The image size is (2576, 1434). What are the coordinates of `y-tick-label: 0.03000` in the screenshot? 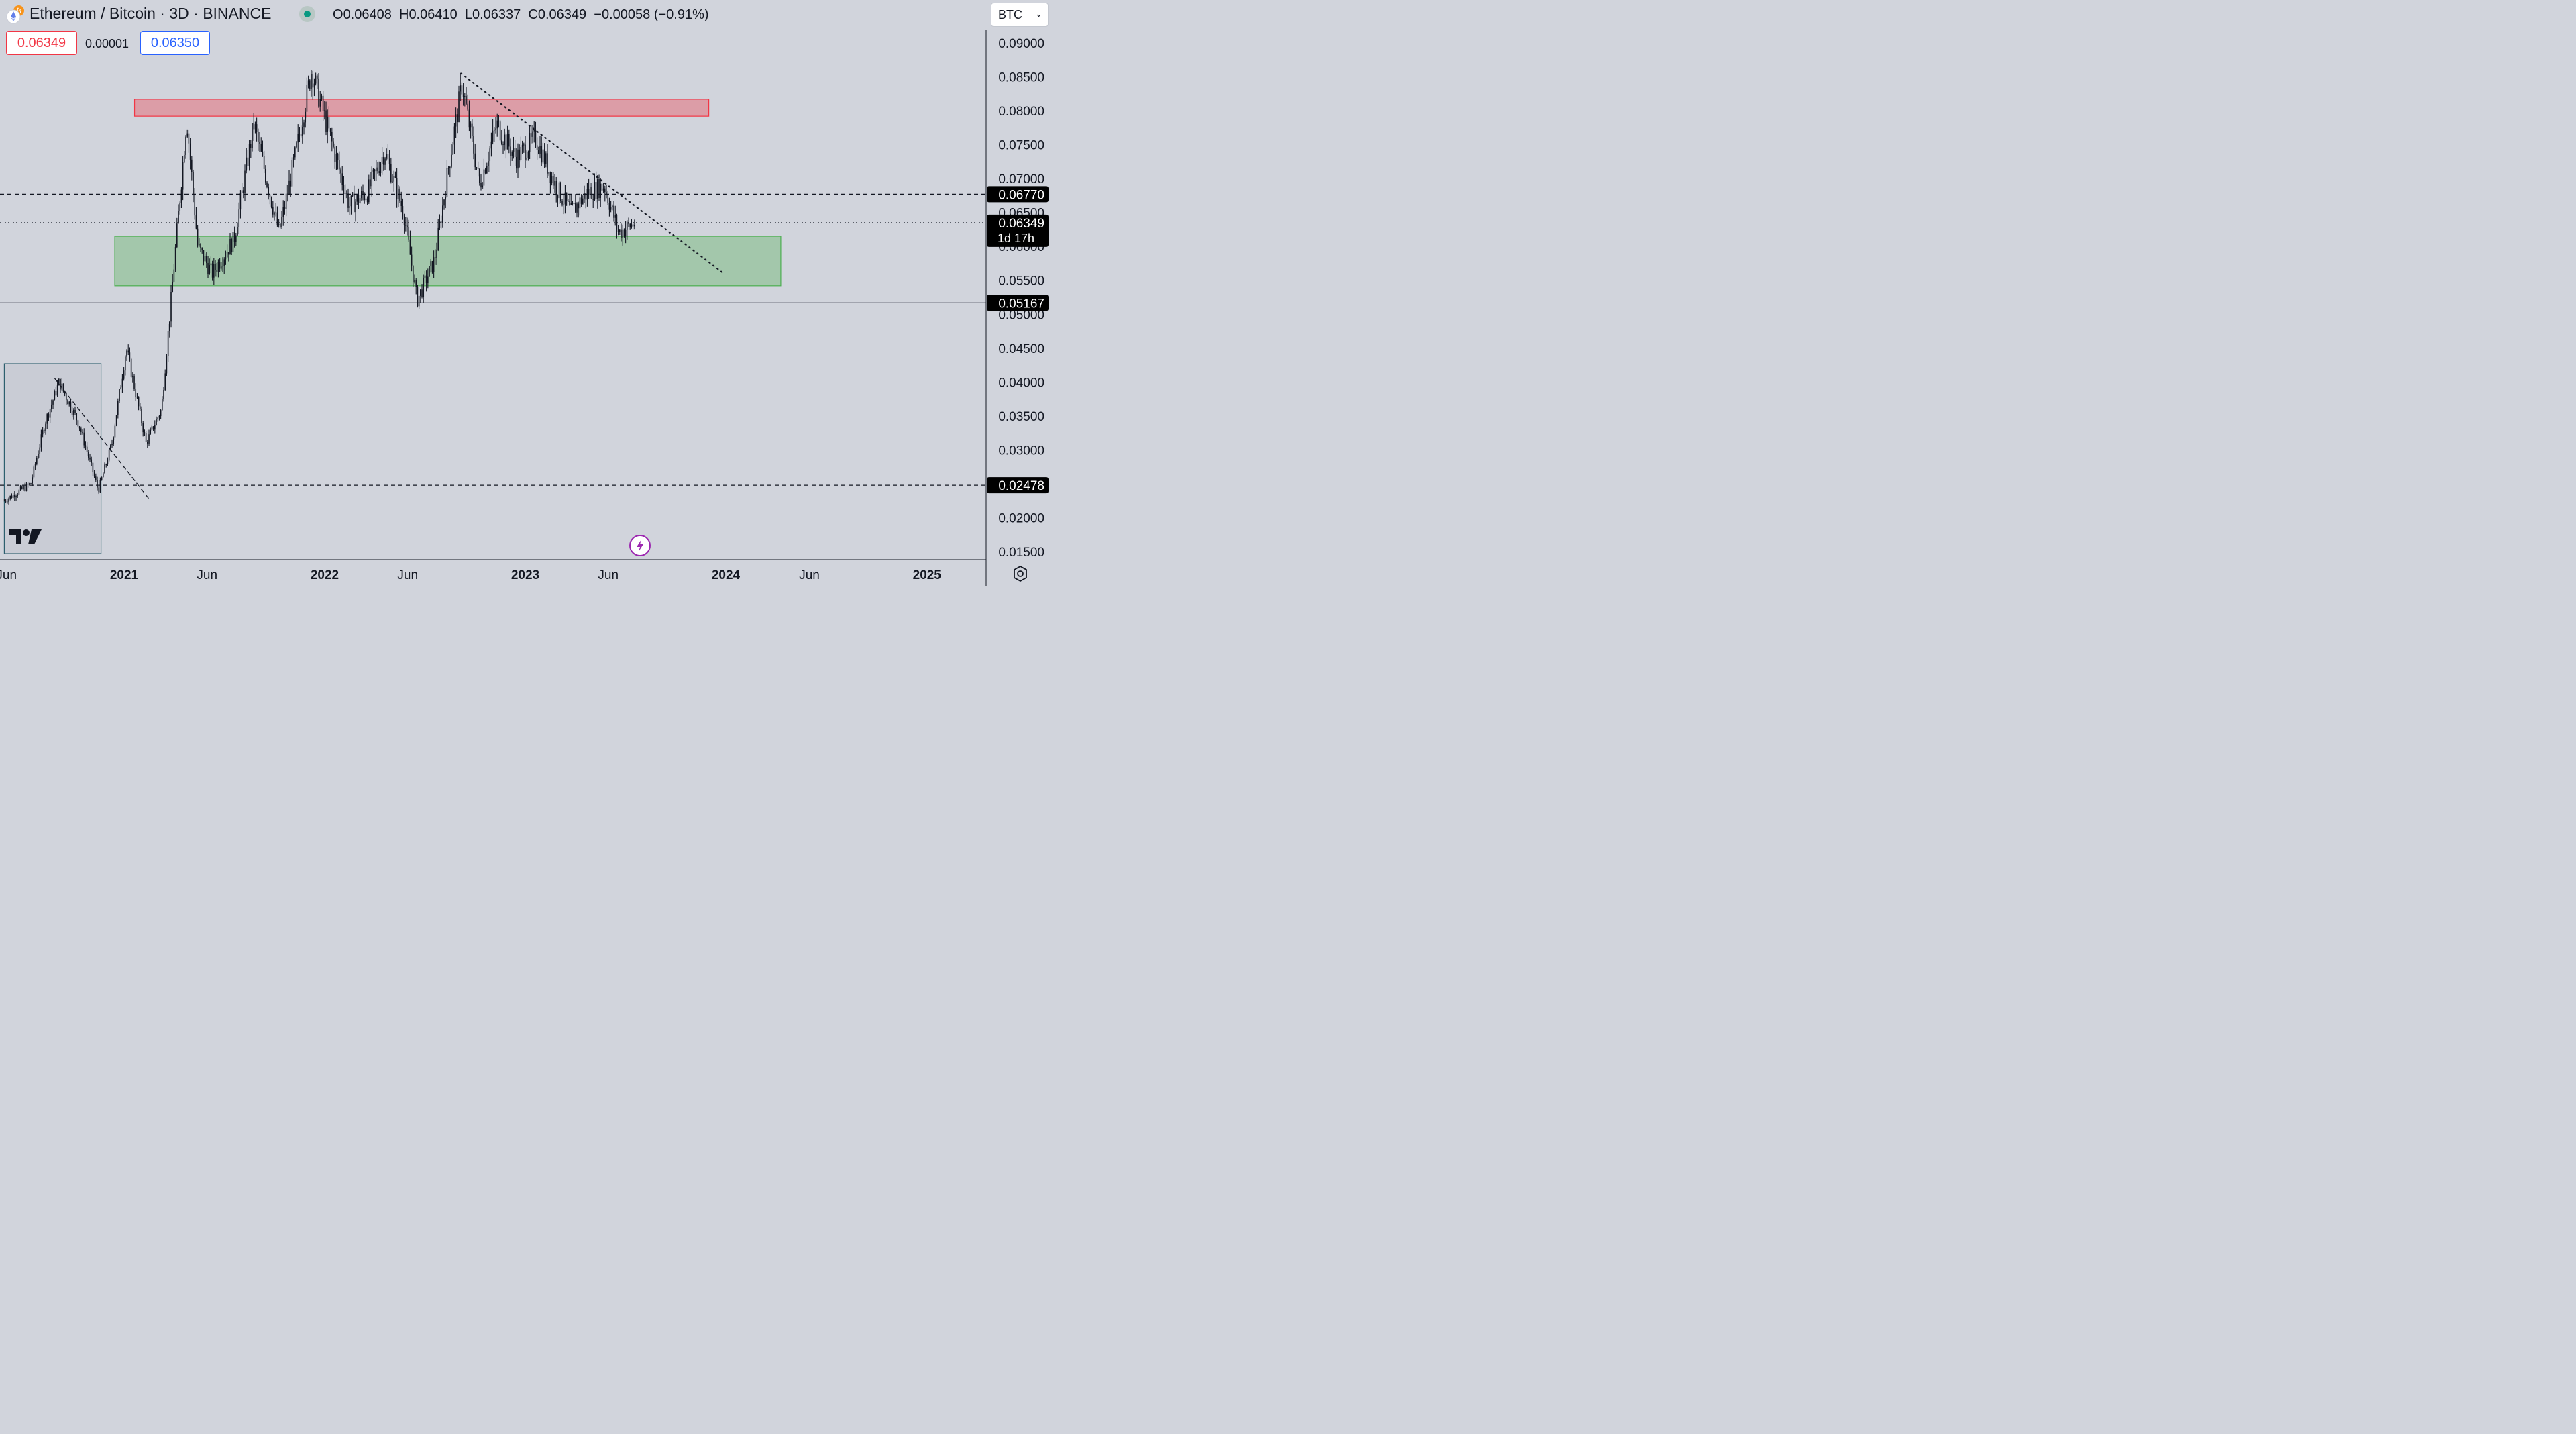 It's located at (1021, 451).